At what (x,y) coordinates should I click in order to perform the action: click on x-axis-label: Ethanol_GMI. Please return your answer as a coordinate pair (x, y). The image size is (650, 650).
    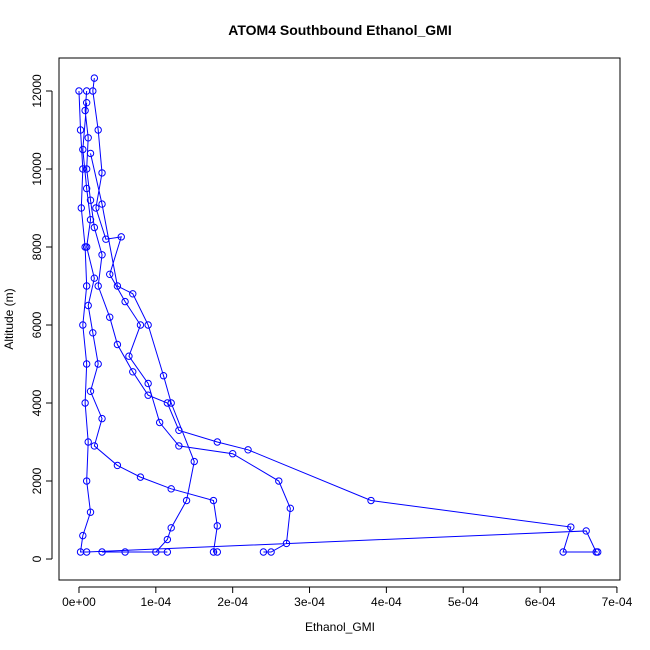
    Looking at the image, I should click on (340, 627).